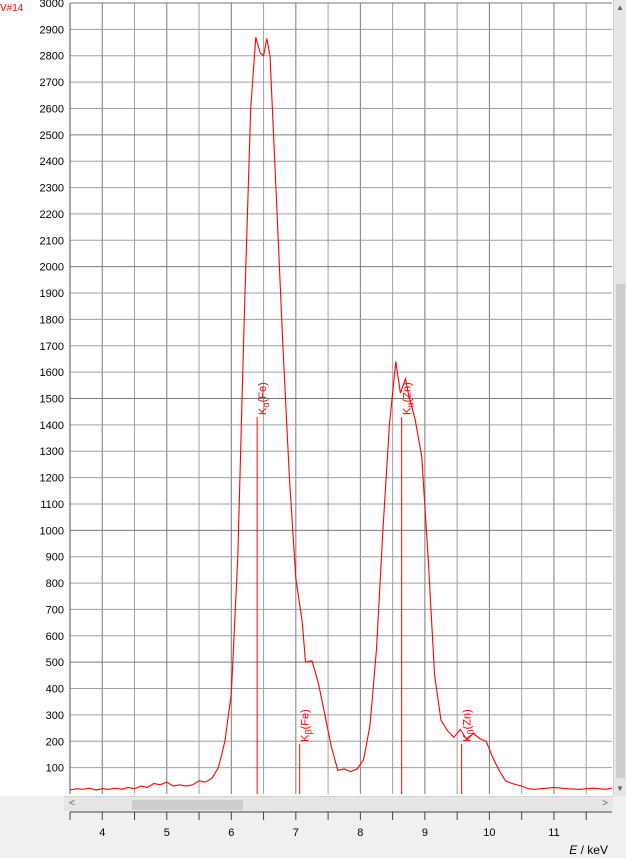 This screenshot has width=626, height=858. I want to click on y-tick-label: 2500, so click(52, 136).